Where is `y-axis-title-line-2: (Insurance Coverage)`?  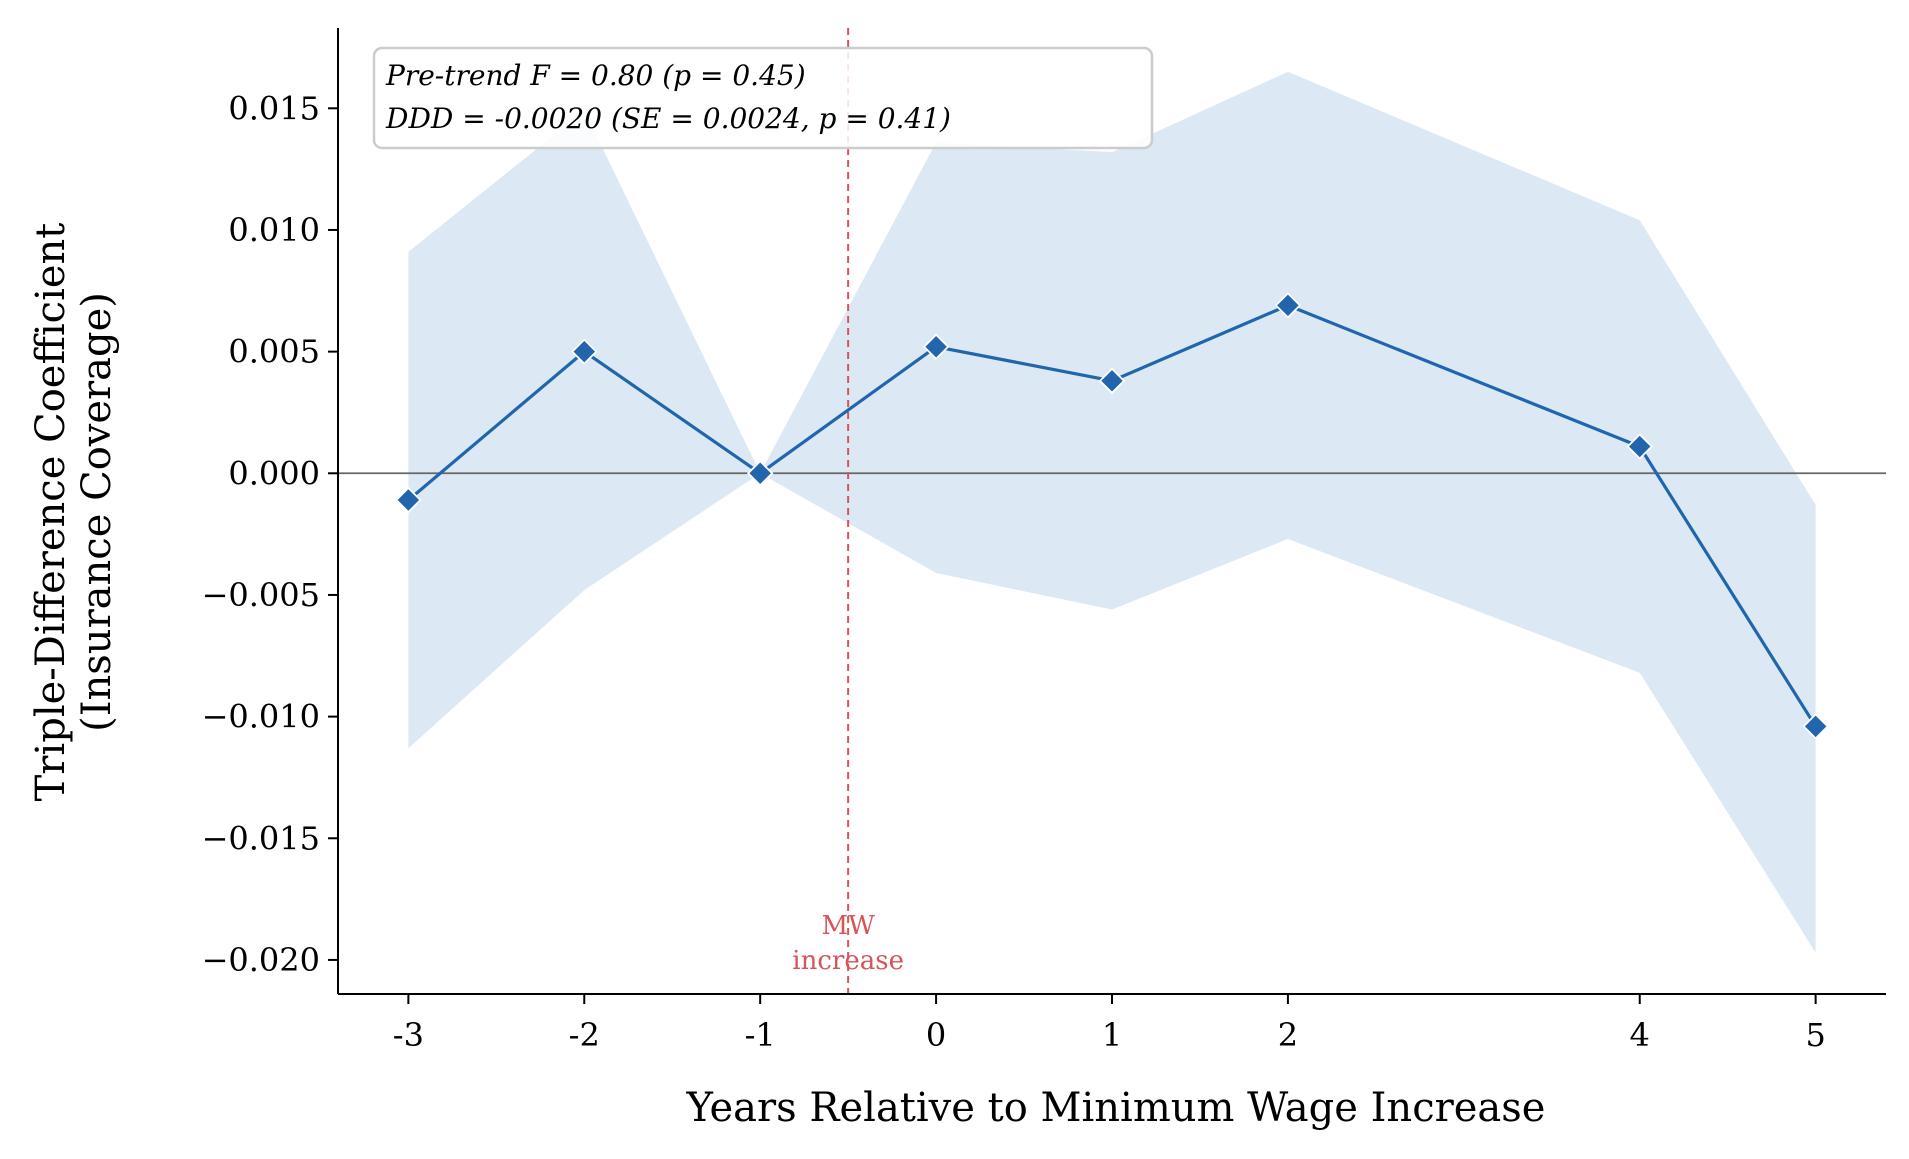
y-axis-title-line-2: (Insurance Coverage) is located at coordinates (97, 512).